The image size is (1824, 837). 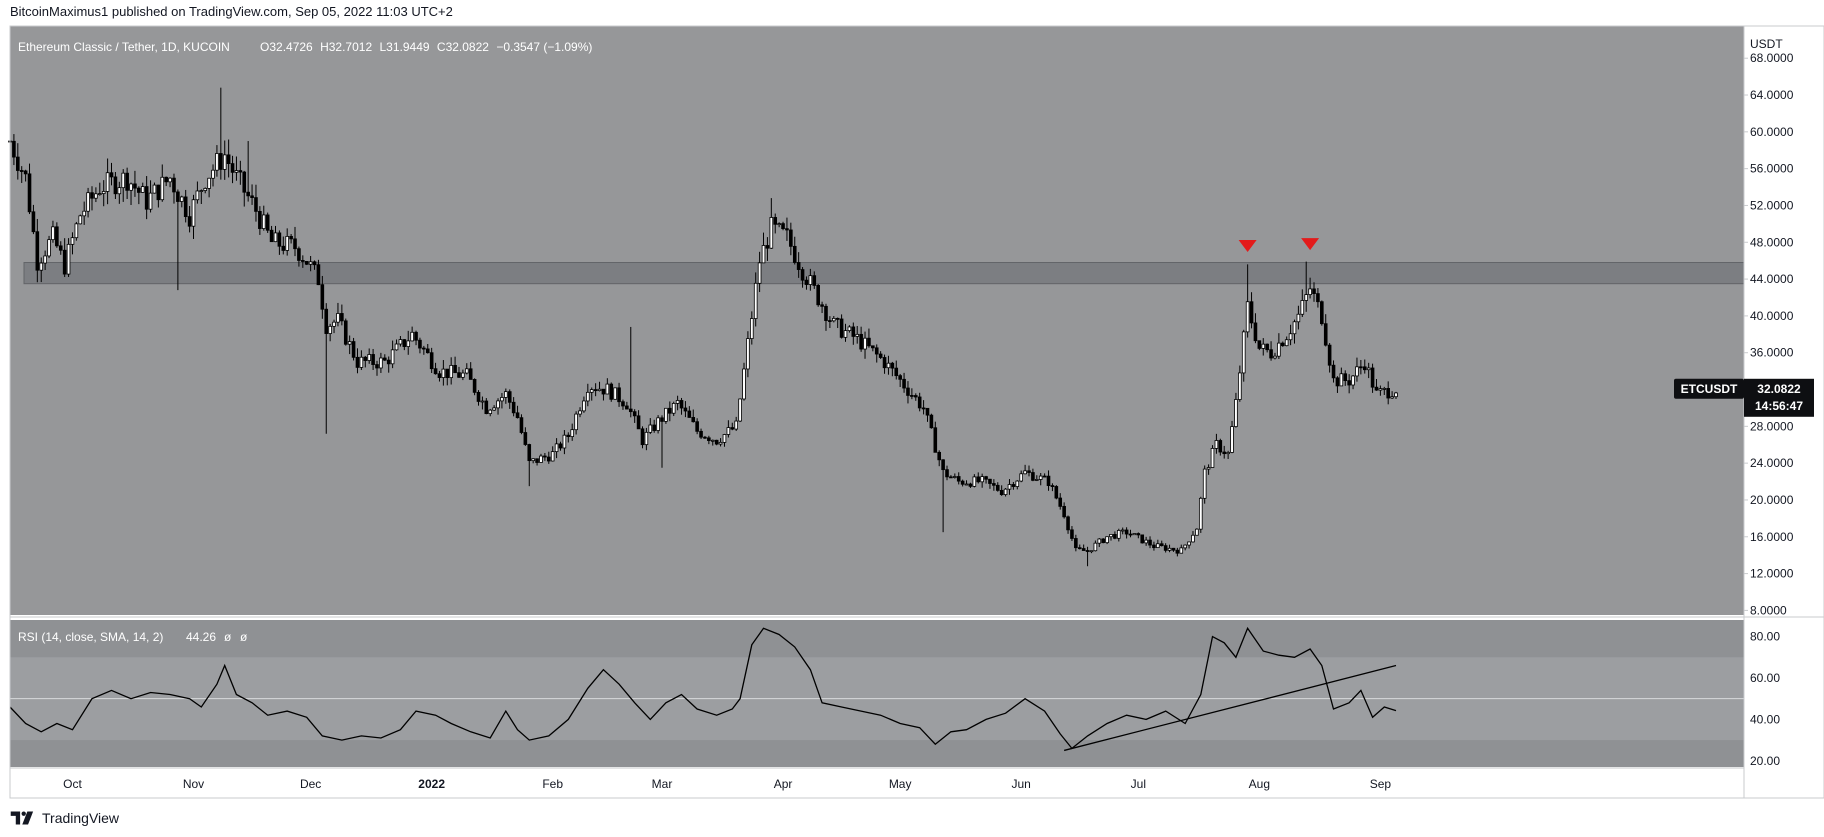 What do you see at coordinates (1765, 699) in the screenshot?
I see `rsi-axis: 80.00 60.00 40.00 20.00` at bounding box center [1765, 699].